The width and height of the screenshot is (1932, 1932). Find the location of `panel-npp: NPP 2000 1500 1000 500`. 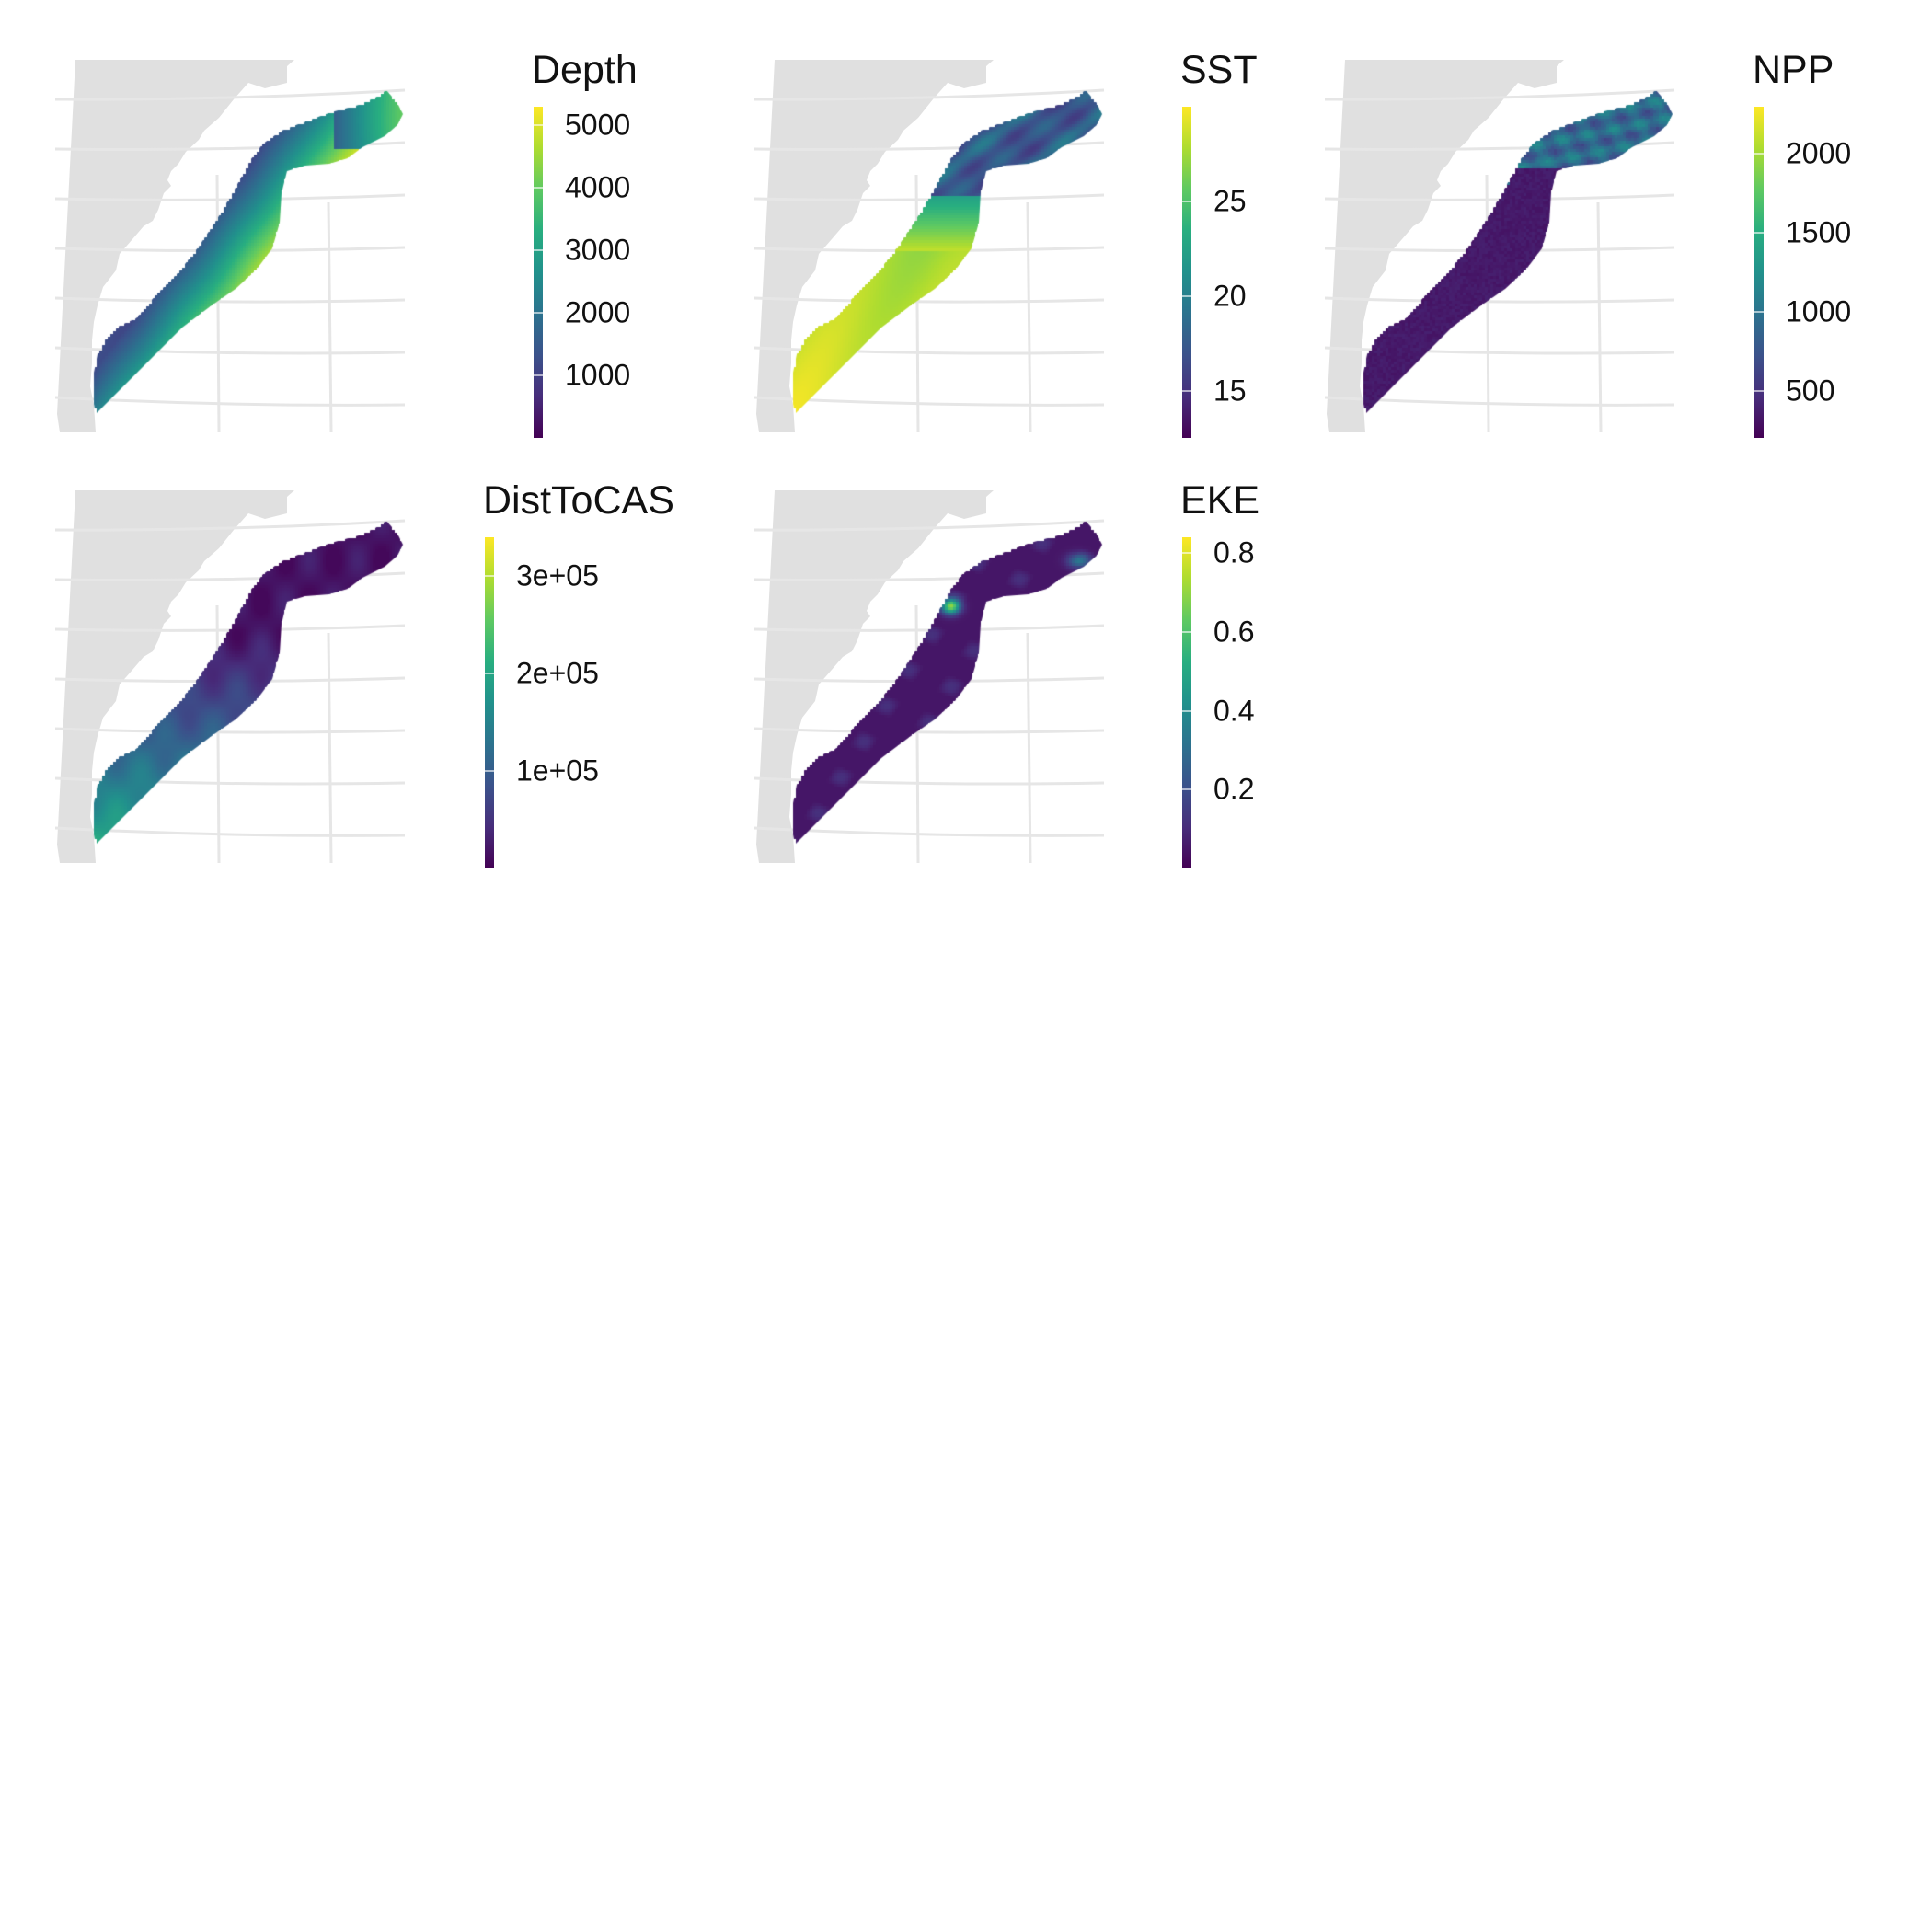

panel-npp: NPP 2000 1500 1000 500 is located at coordinates (1592, 216).